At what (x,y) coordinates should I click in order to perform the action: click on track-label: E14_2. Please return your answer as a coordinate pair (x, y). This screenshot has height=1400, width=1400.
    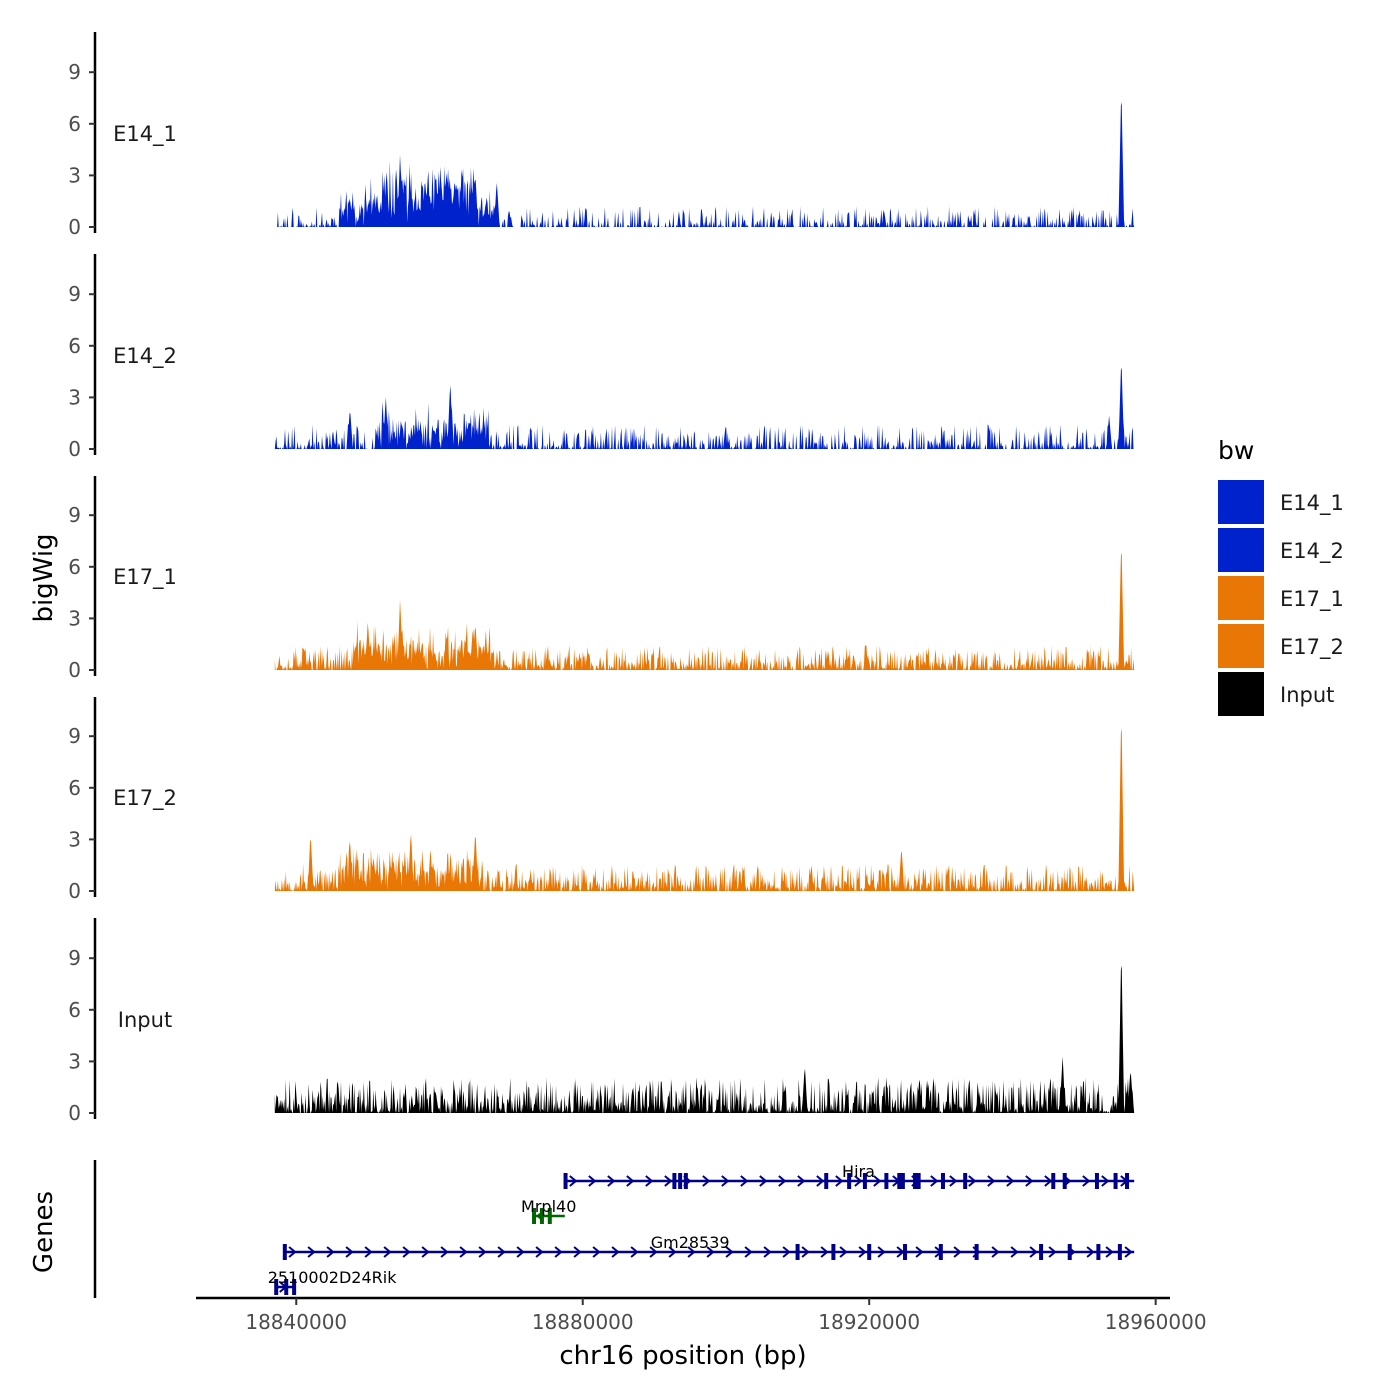
    Looking at the image, I should click on (145, 356).